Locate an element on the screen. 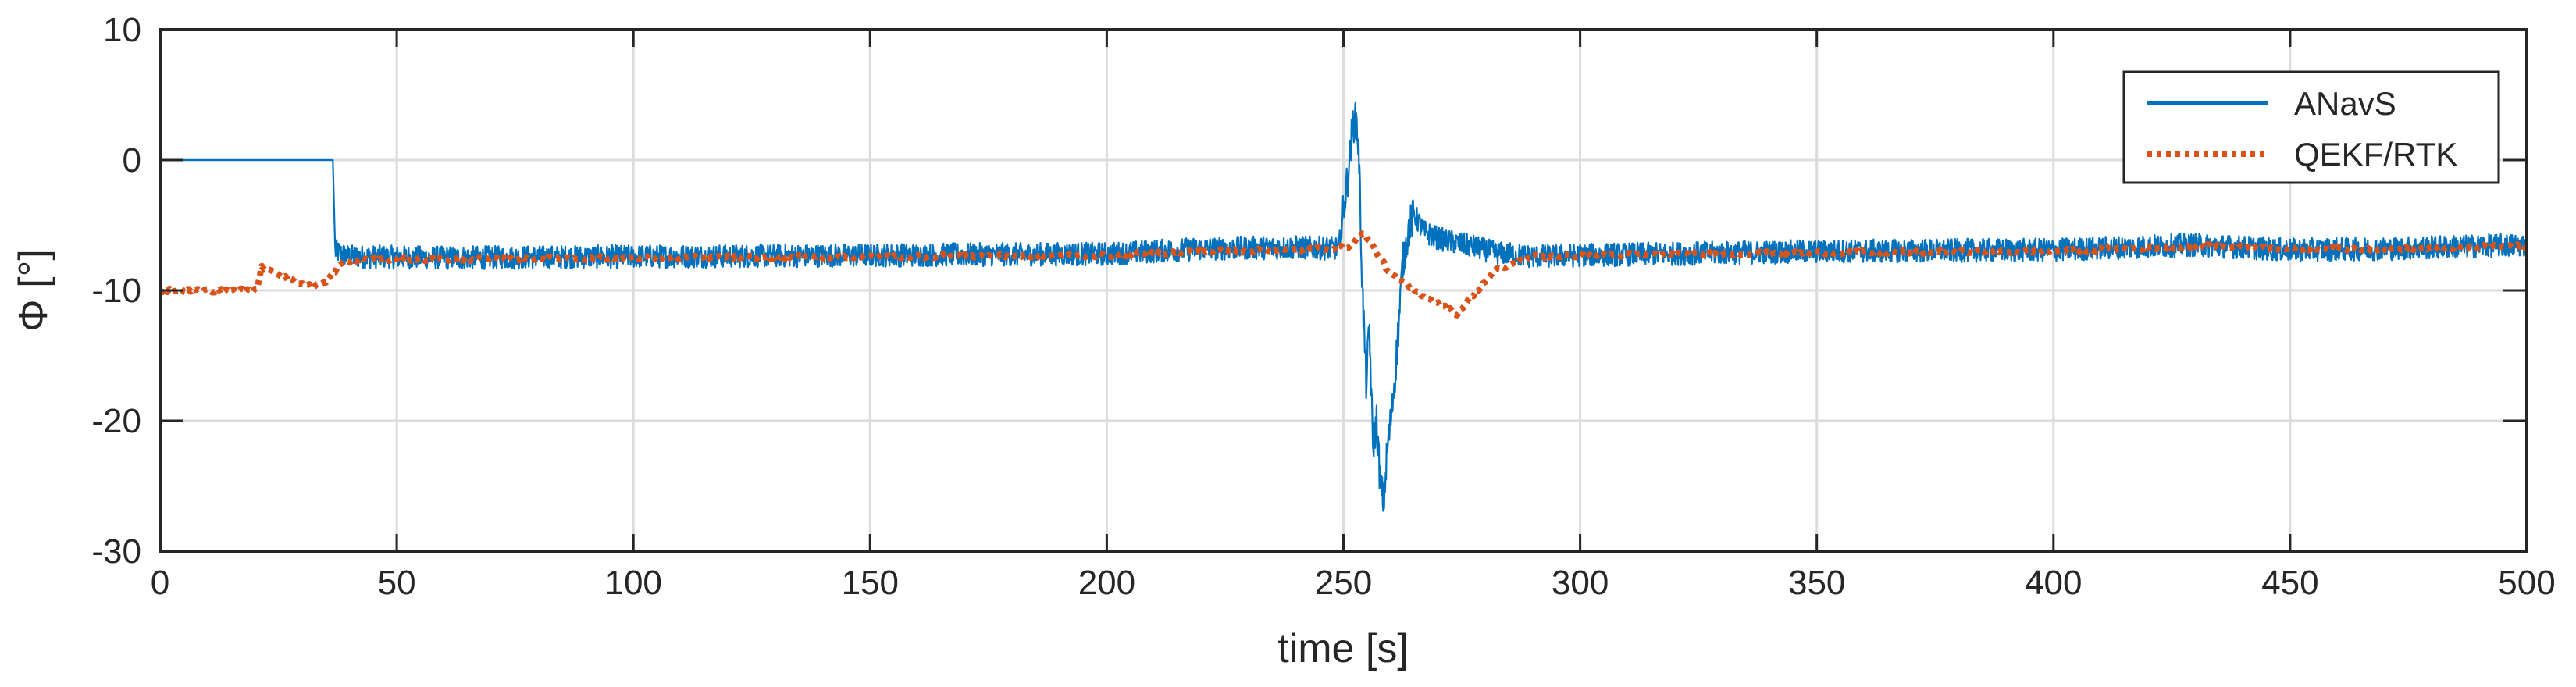  x-tick-label: 500 is located at coordinates (2526, 583).